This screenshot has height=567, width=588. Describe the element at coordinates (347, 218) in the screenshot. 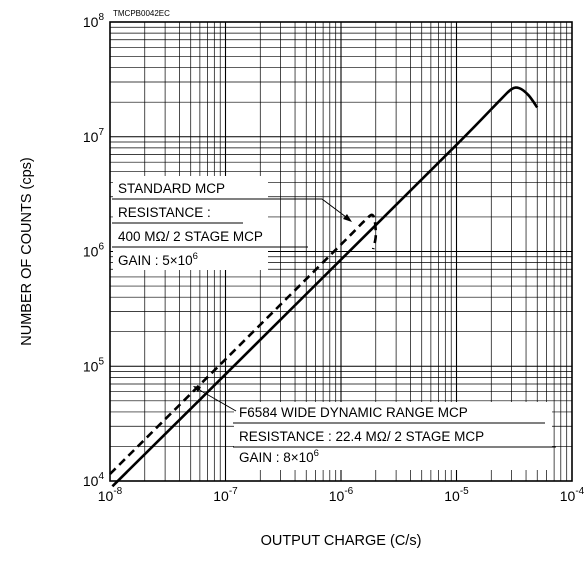

I see `standard-leader-arrow` at that location.